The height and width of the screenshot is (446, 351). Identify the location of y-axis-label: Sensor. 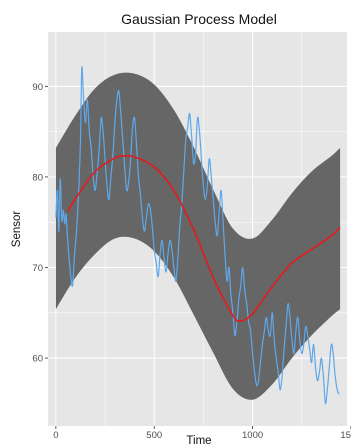
(17, 229).